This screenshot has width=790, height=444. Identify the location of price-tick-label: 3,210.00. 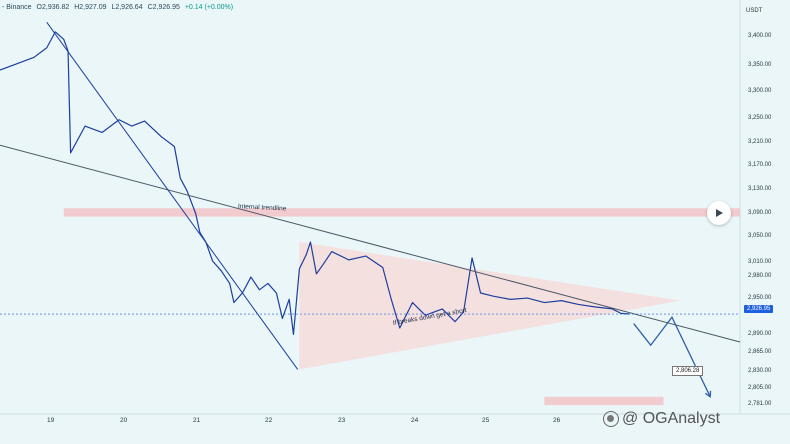
(760, 142).